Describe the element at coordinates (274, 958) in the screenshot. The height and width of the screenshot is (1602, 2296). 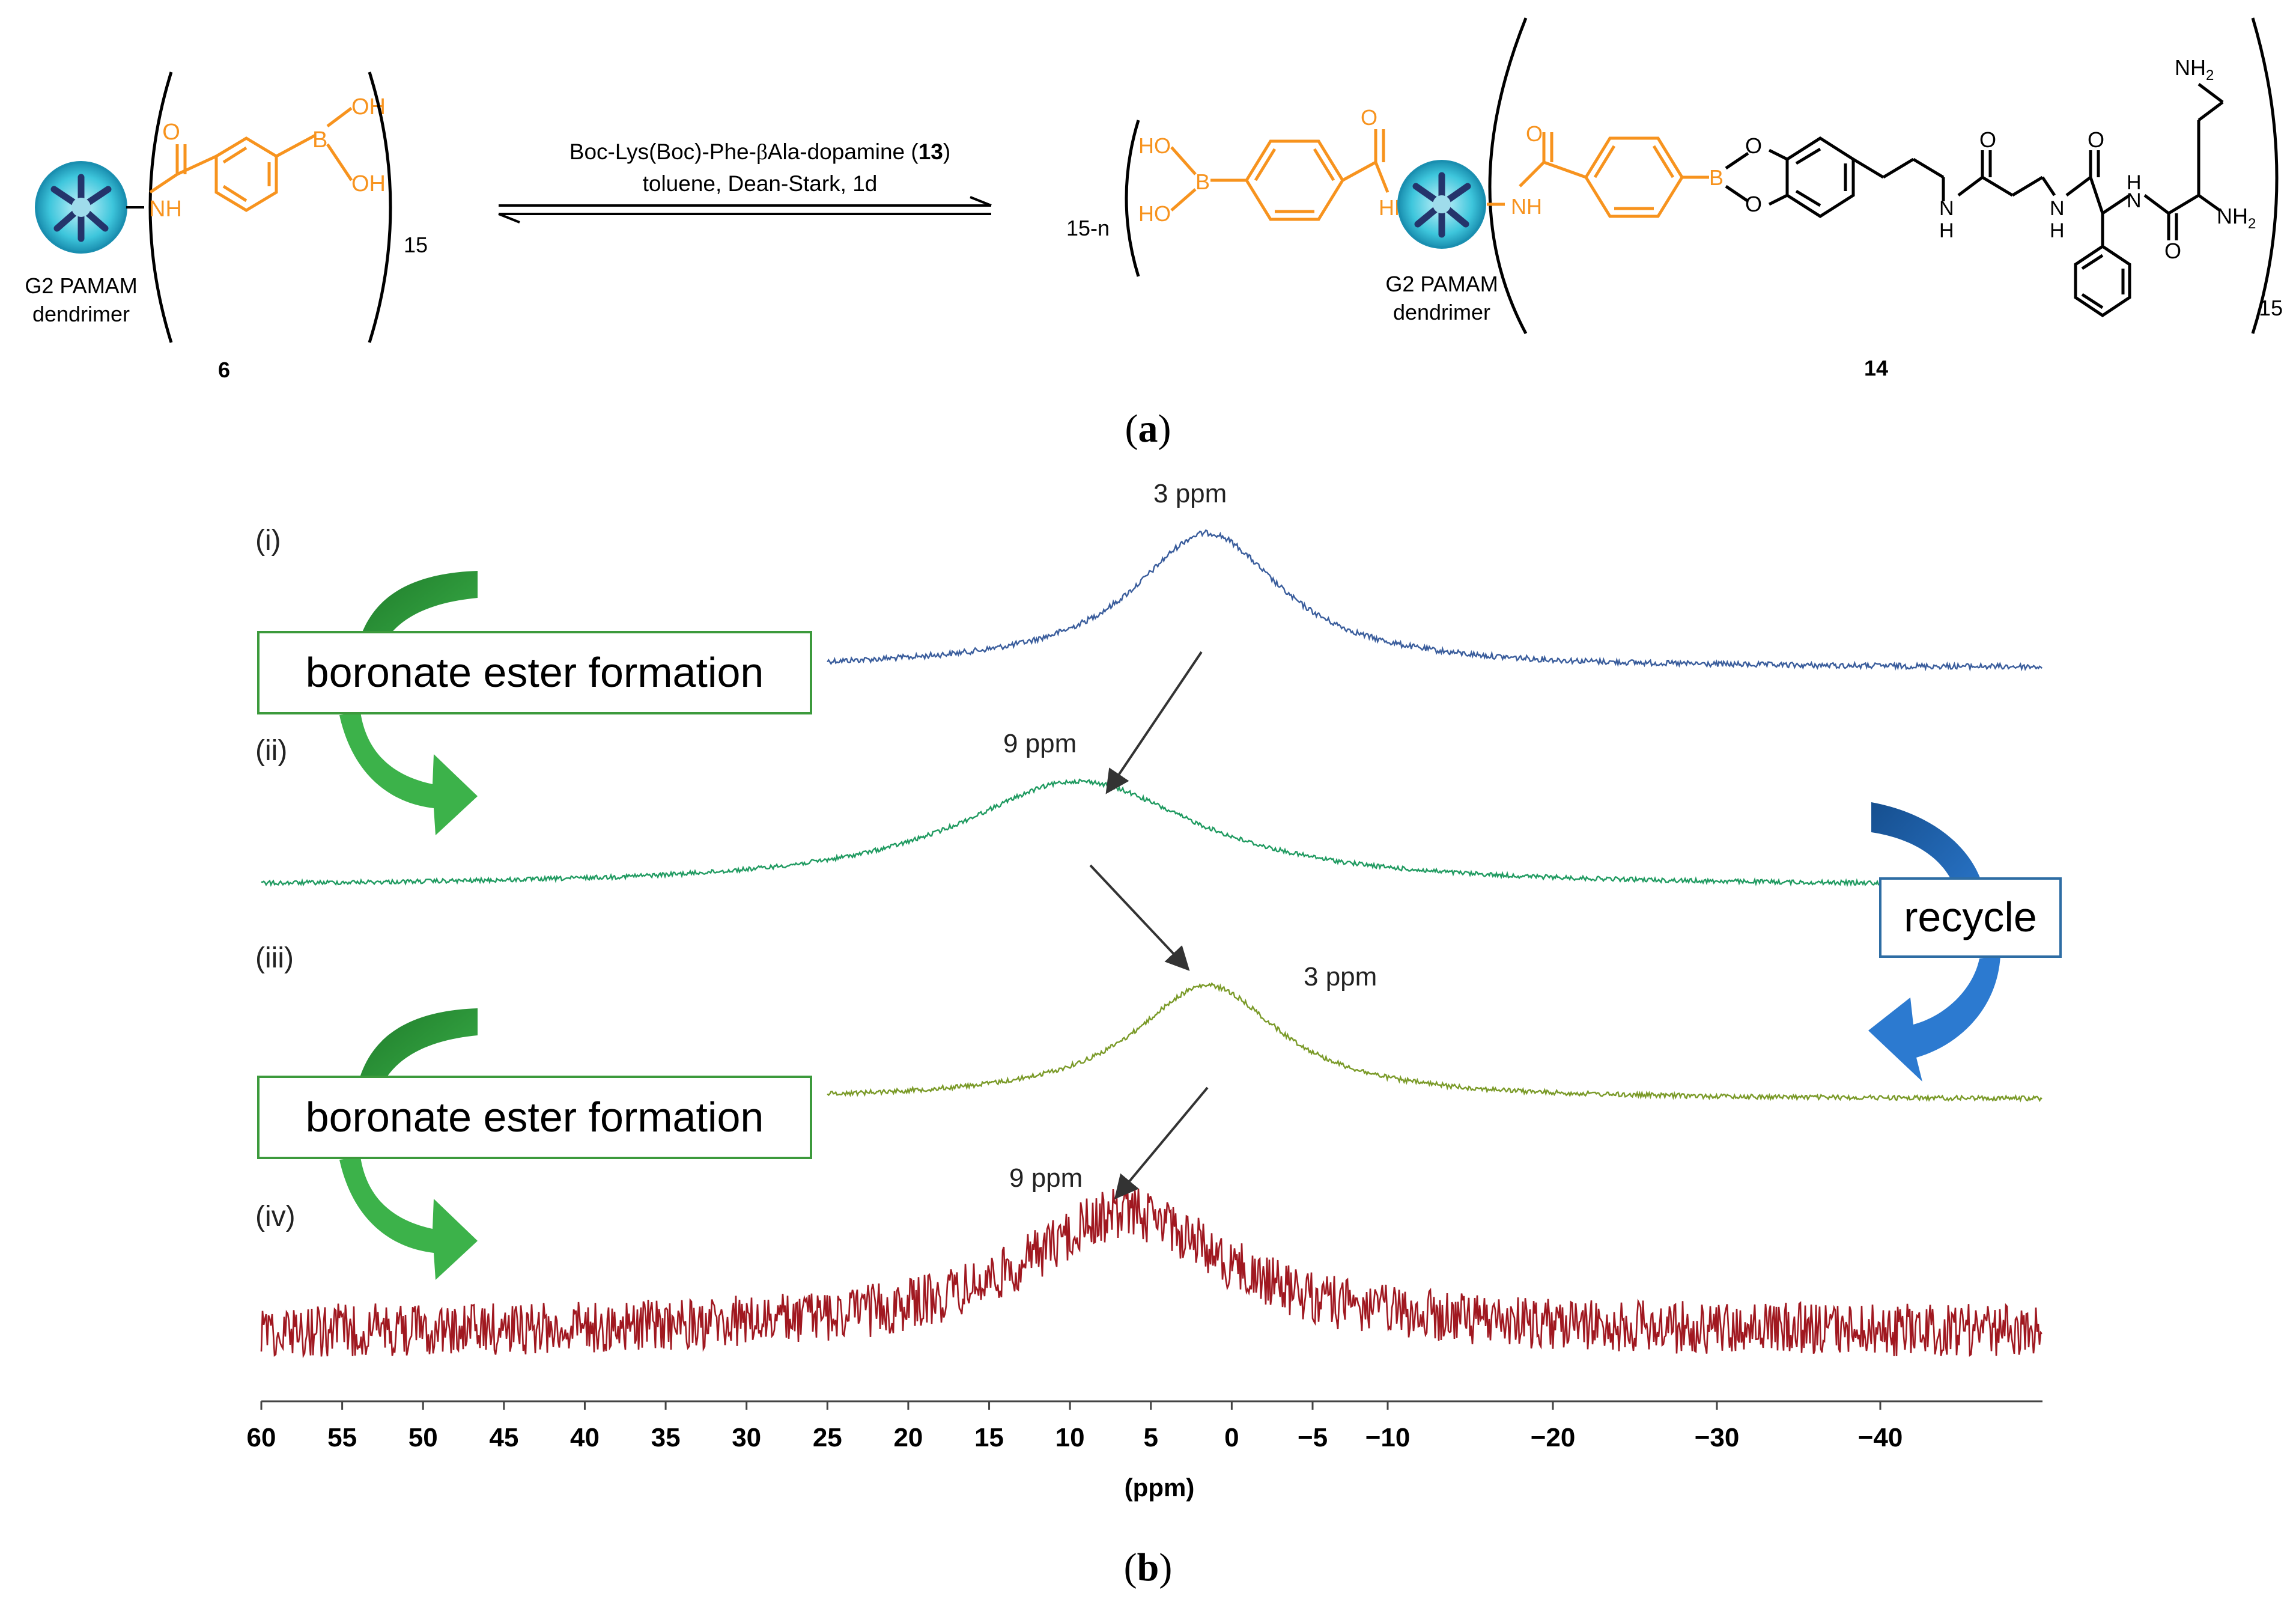
I see `series-label: (iii)` at that location.